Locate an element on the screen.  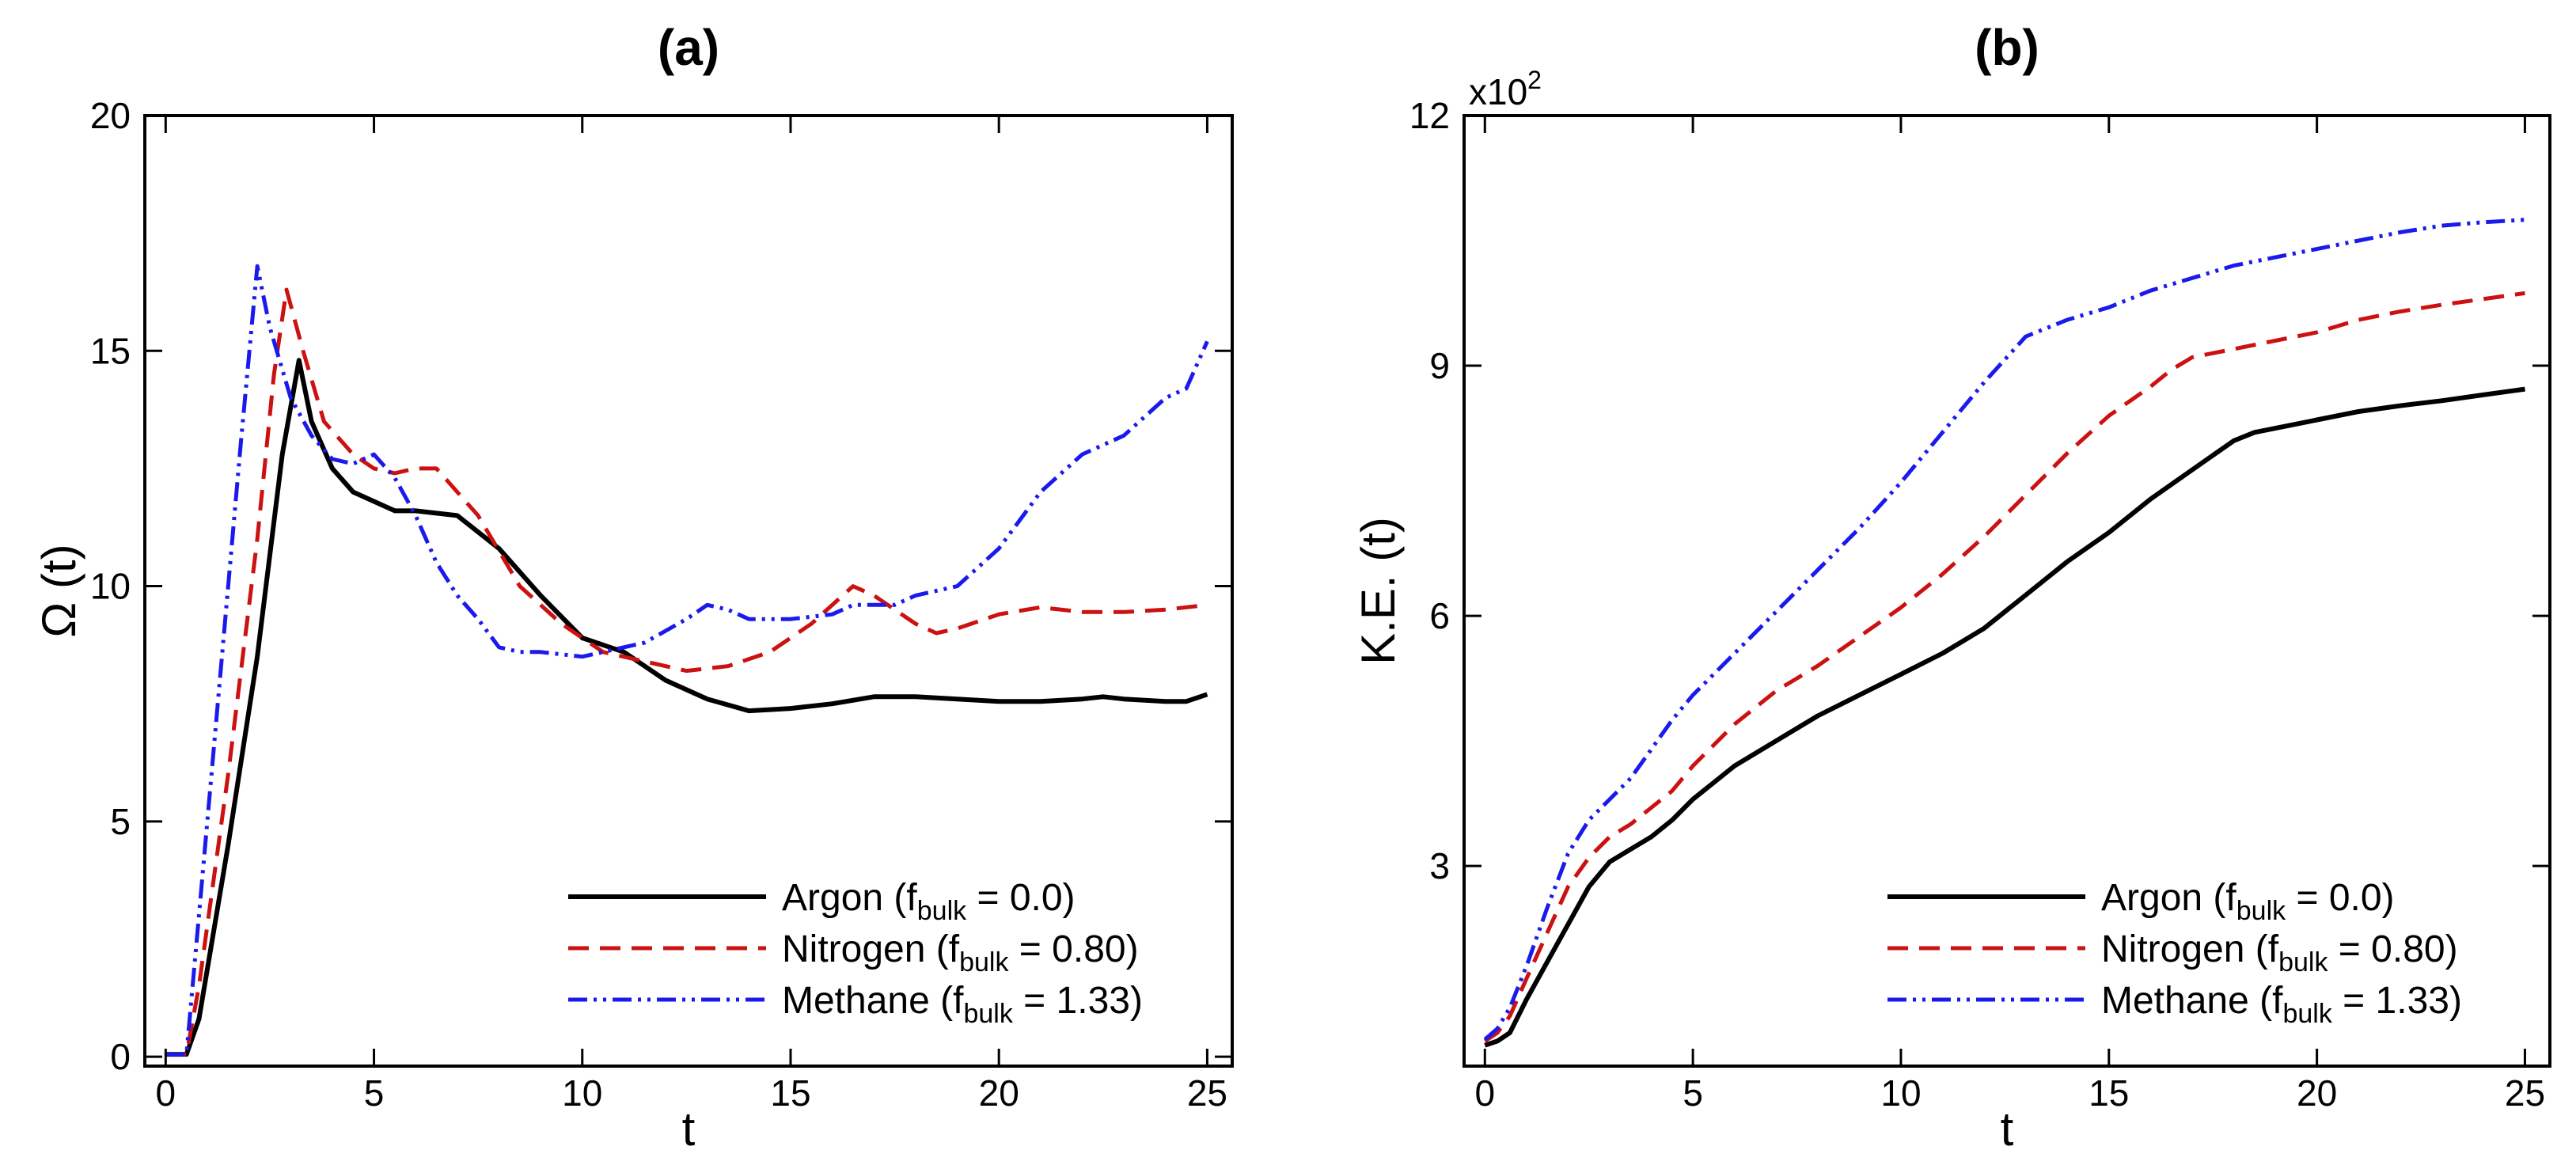
chart-title: (b) is located at coordinates (2007, 47).